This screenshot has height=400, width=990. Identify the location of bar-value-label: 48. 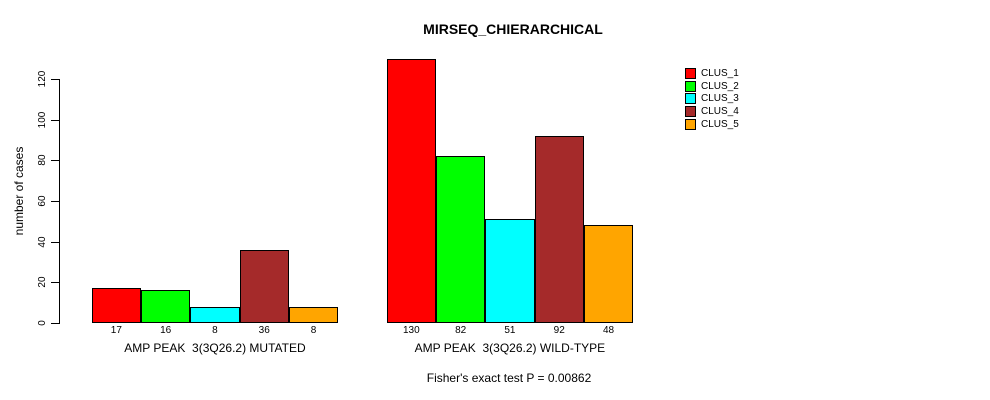
(608, 330).